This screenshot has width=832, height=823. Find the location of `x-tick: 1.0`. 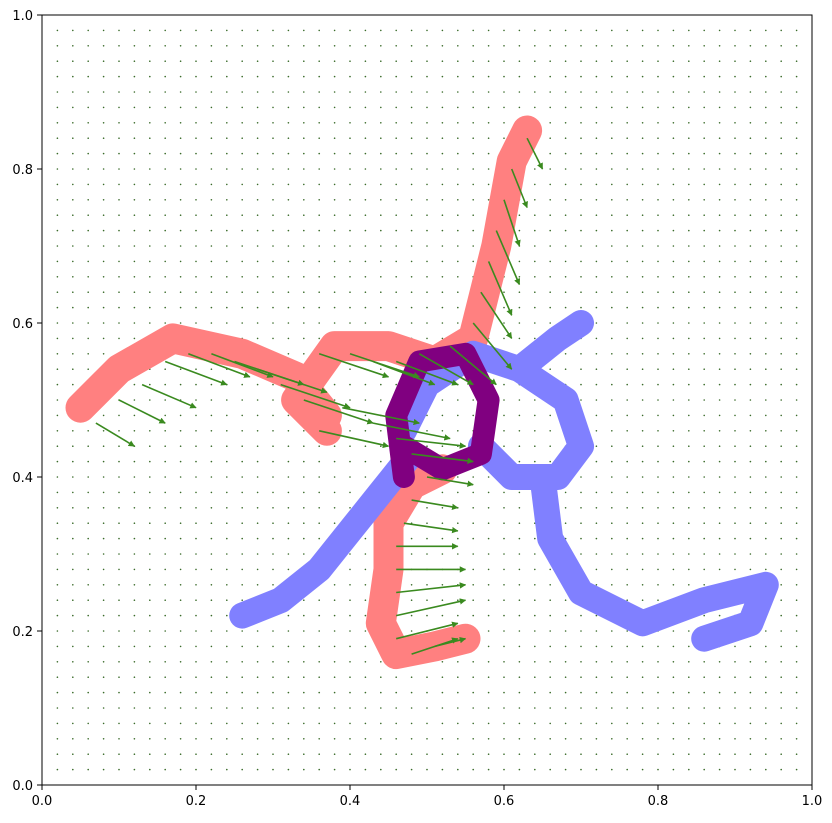

x-tick: 1.0 is located at coordinates (812, 797).